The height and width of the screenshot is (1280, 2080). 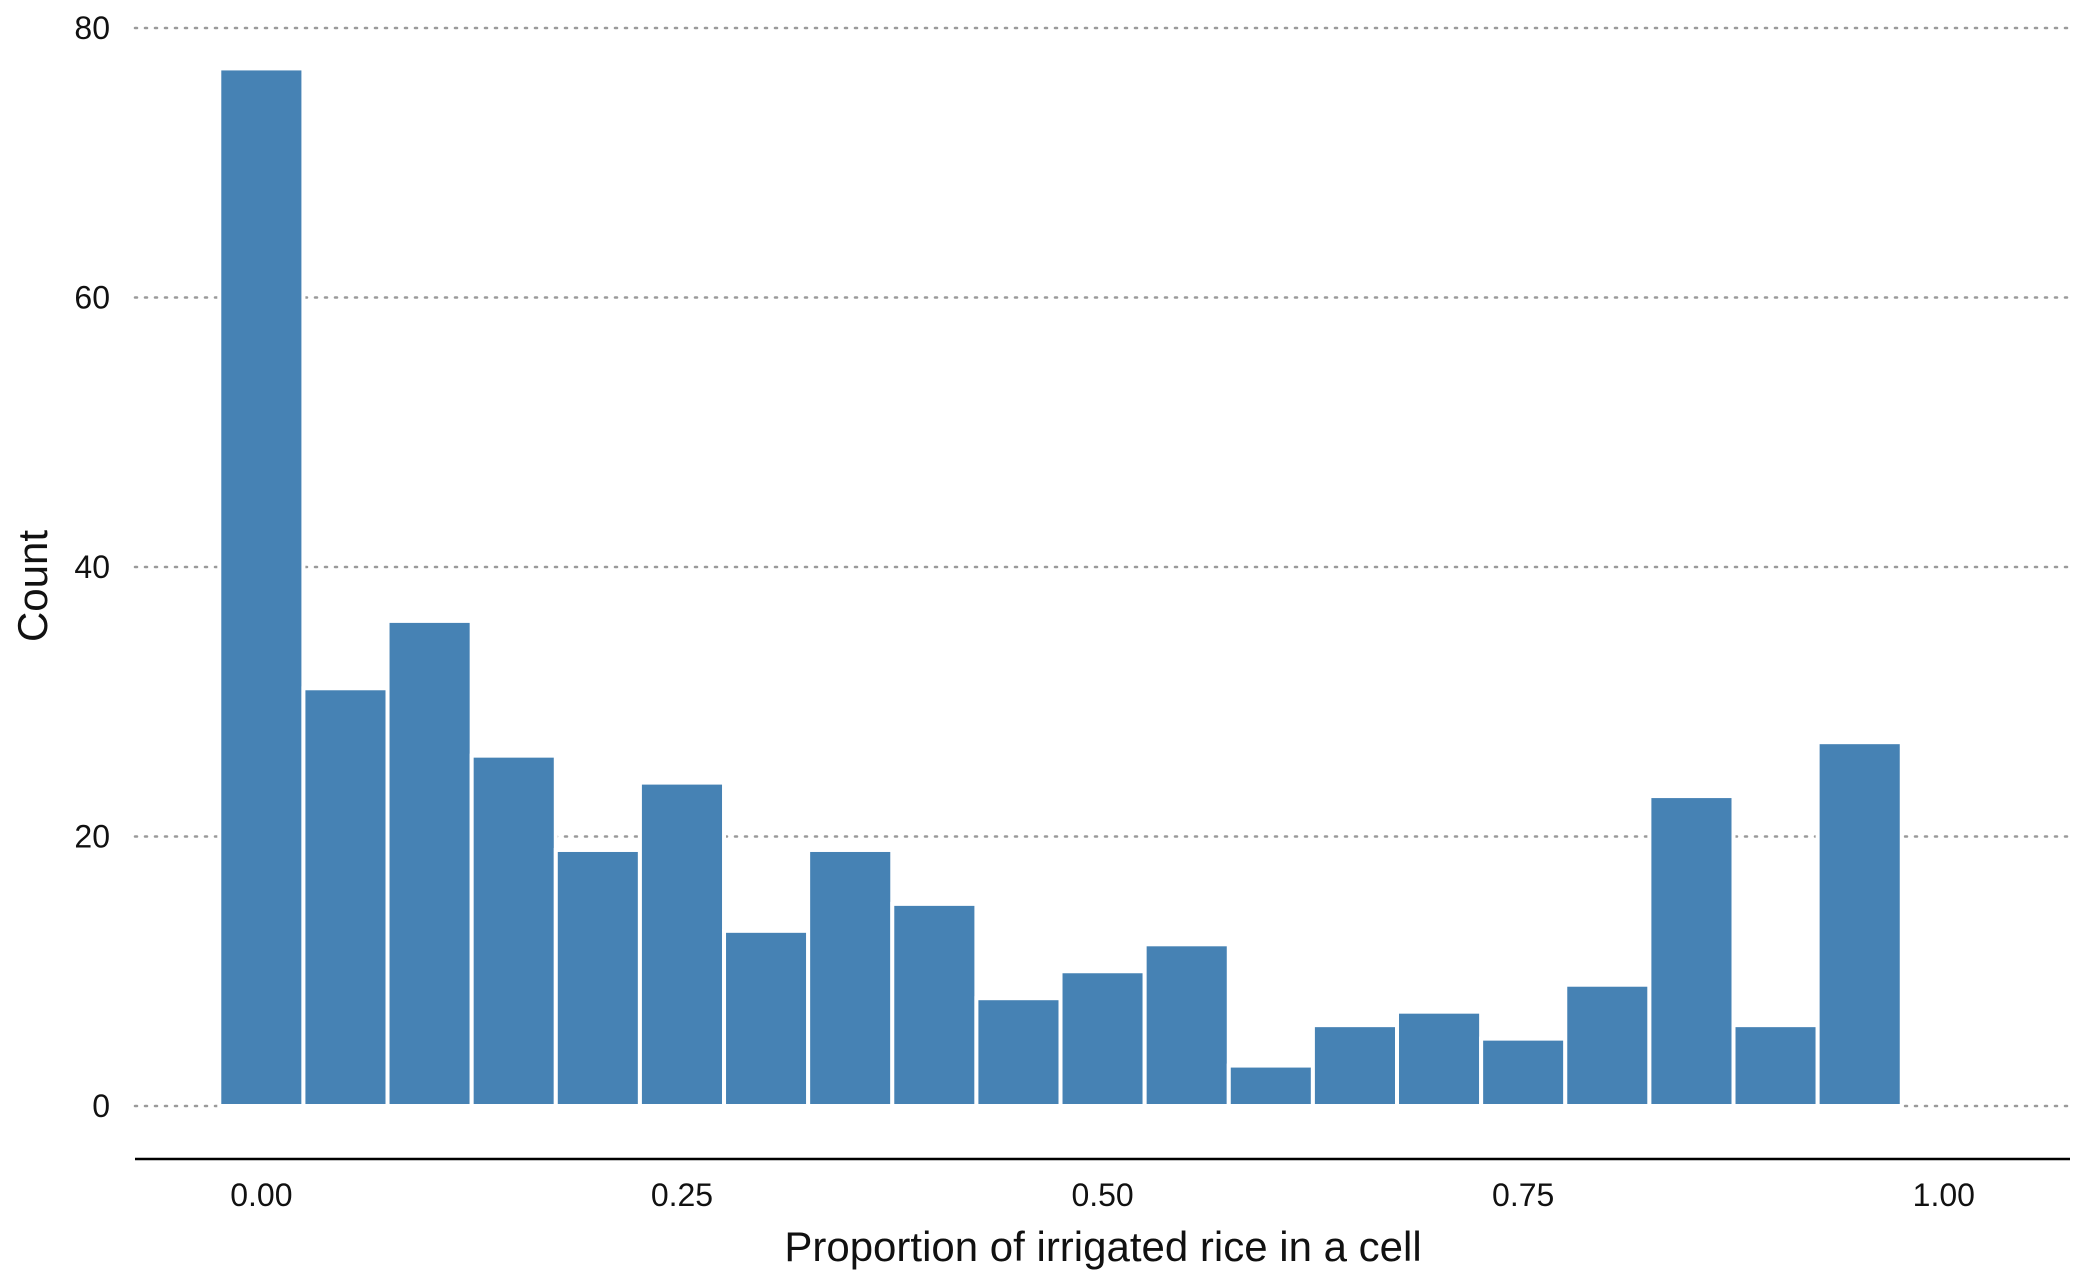 I want to click on x-tick-label: 0.75, so click(x=1523, y=1195).